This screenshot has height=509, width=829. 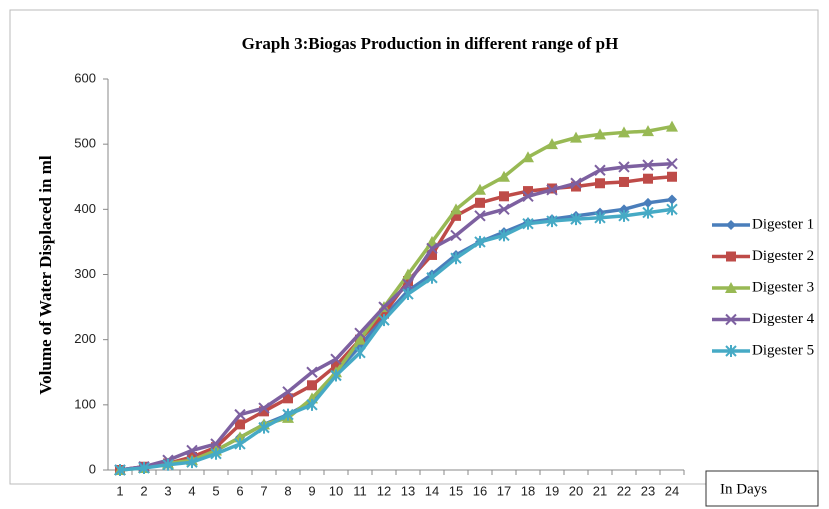 What do you see at coordinates (191, 490) in the screenshot?
I see `x-tick-label: 4` at bounding box center [191, 490].